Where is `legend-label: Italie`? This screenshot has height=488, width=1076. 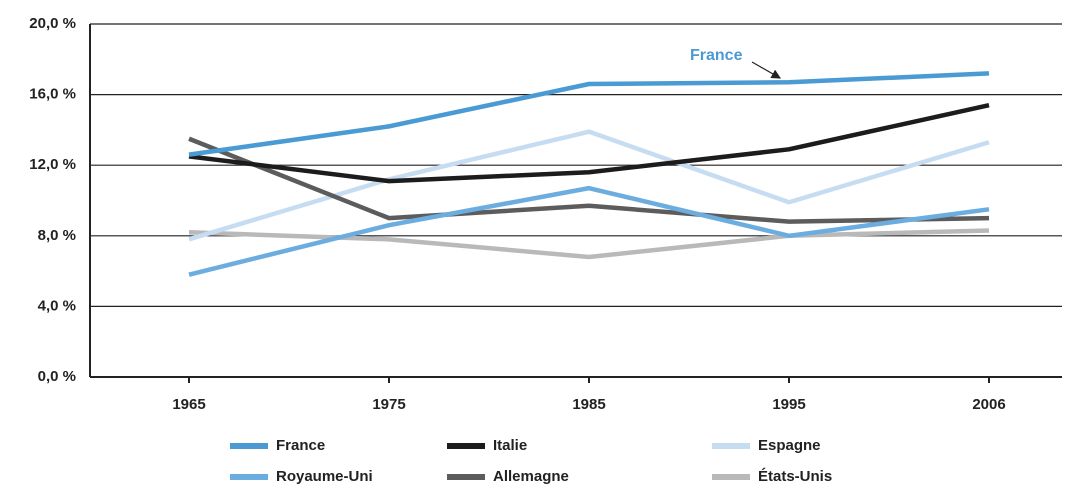
legend-label: Italie is located at coordinates (510, 445).